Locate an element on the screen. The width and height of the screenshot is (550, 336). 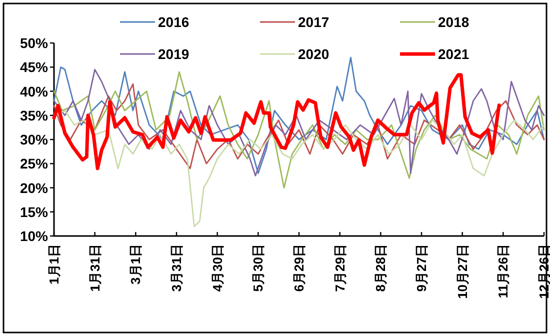
x-tick-label: 3月1日 is located at coordinates (136, 264).